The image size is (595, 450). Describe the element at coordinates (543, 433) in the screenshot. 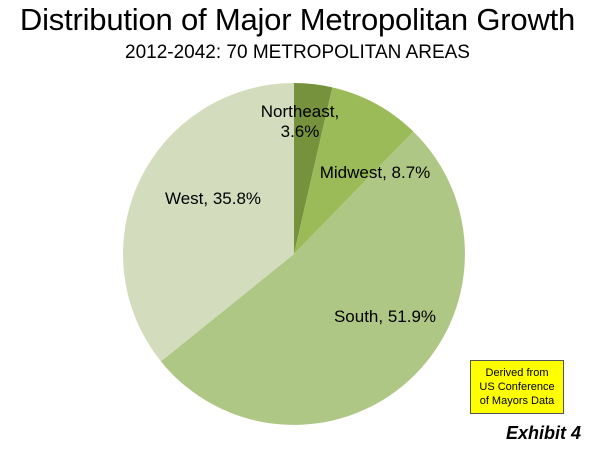

I see `exhibit-label: Exhibit 4` at that location.